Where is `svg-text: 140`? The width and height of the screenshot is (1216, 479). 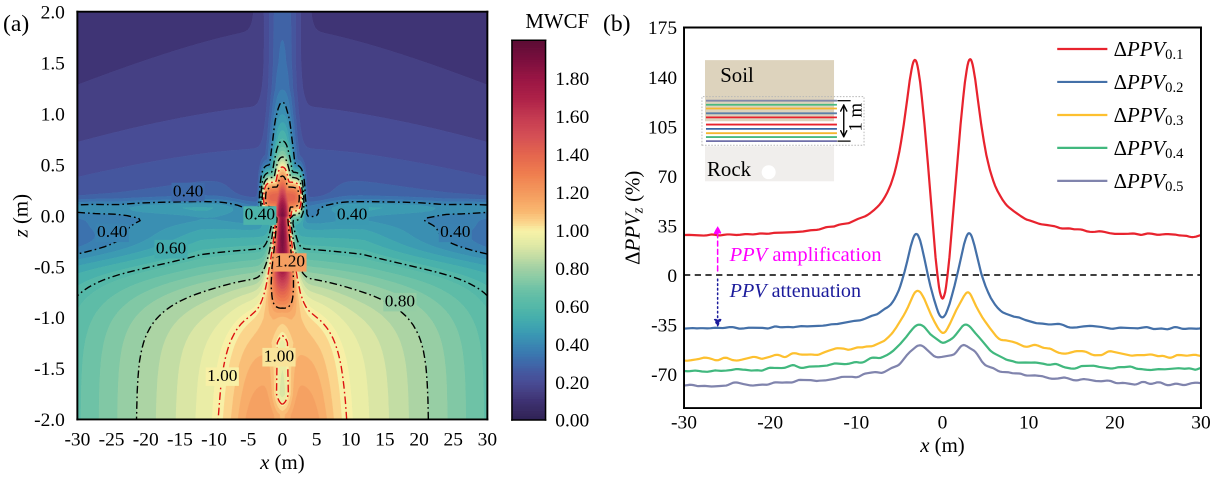 svg-text: 140 is located at coordinates (662, 78).